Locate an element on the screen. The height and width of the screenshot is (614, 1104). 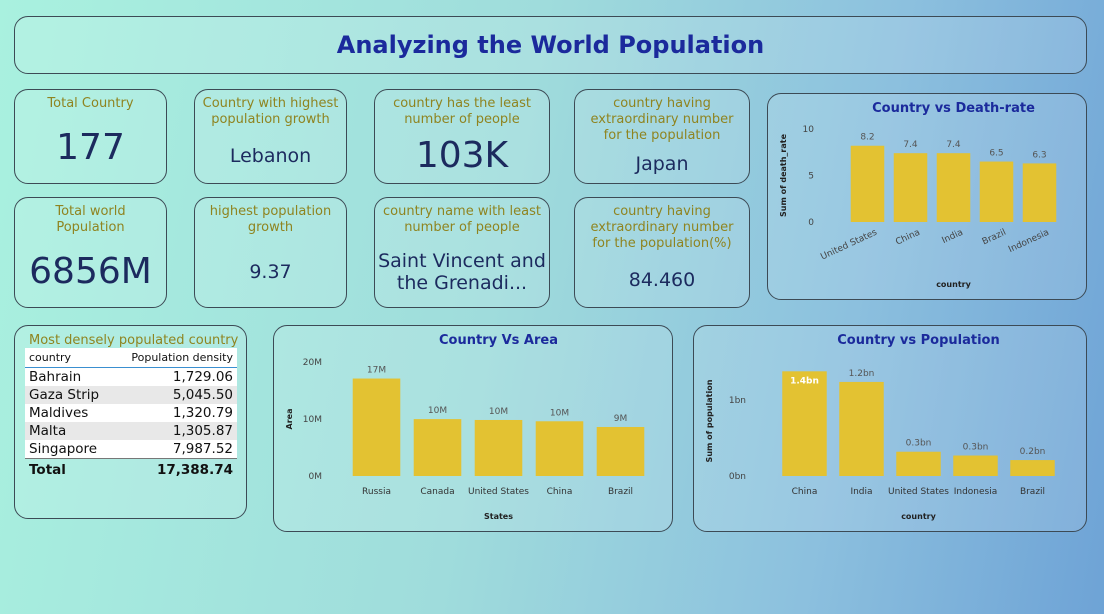
card-value: Lebanon is located at coordinates (270, 155).